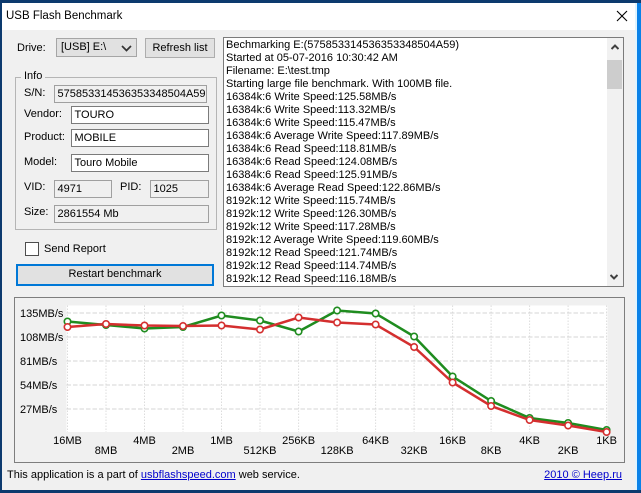 Image resolution: width=641 pixels, height=493 pixels. I want to click on svg-text: 135MB/s, so click(42, 314).